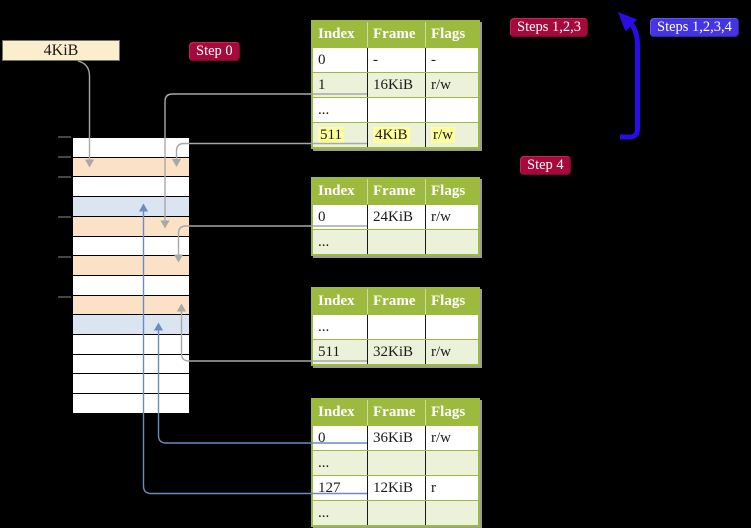 The image size is (751, 528). Describe the element at coordinates (694, 27) in the screenshot. I see `steps1234-badge: Steps 1,2,3,4` at that location.